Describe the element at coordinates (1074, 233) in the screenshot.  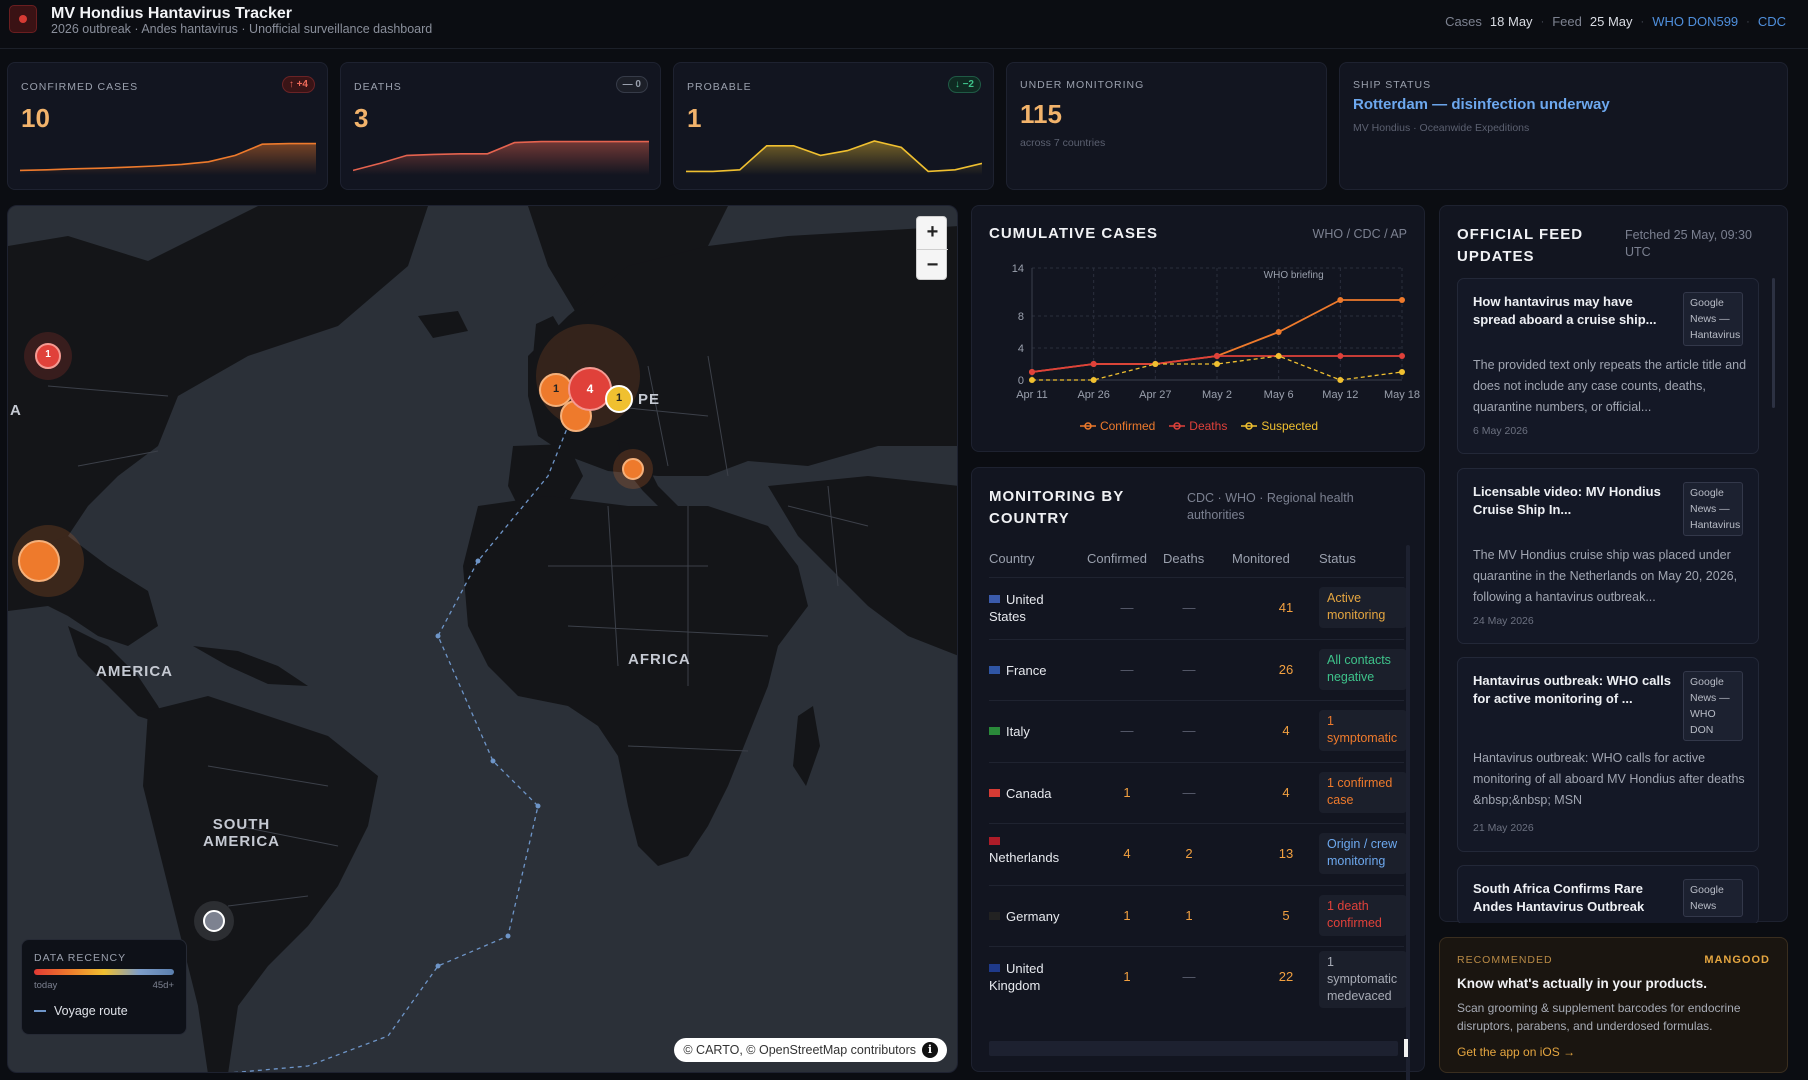
I see `chart-title: CUMULATIVE CASES` at that location.